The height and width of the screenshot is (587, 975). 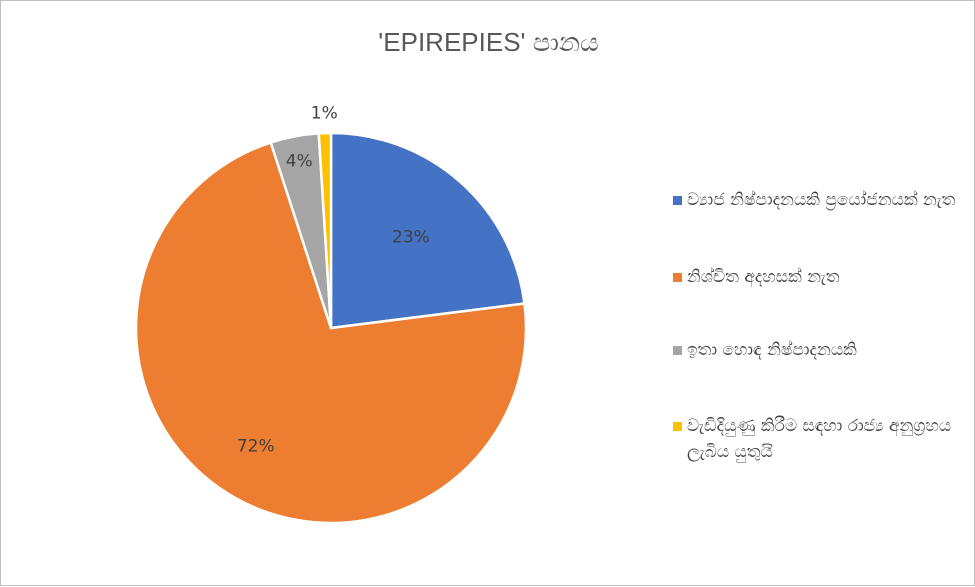 I want to click on legend-item-2: නිශ්චිත අදහසක් නැත, so click(x=818, y=277).